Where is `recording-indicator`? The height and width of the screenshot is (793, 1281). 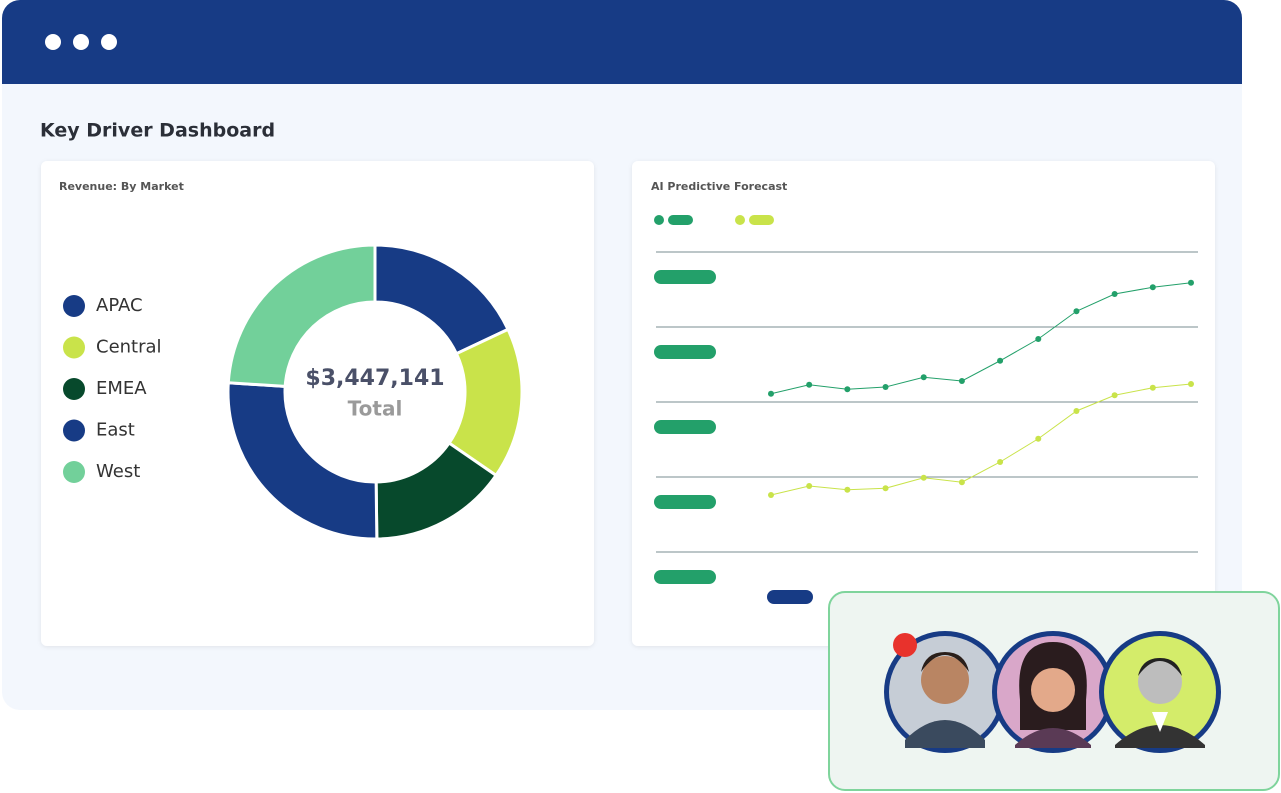
recording-indicator is located at coordinates (905, 645).